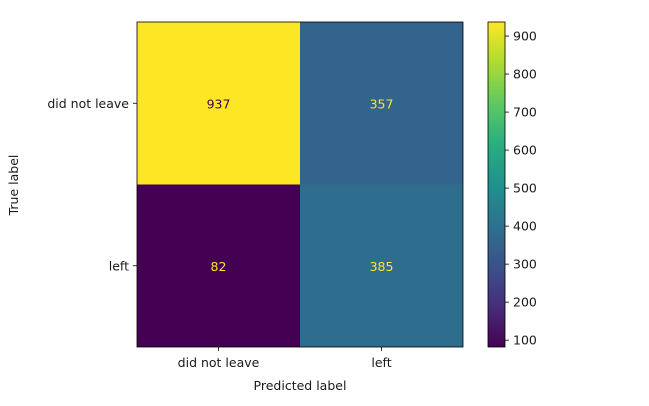  What do you see at coordinates (285, 358) in the screenshot?
I see `x-axis-ticks: did not leave left` at bounding box center [285, 358].